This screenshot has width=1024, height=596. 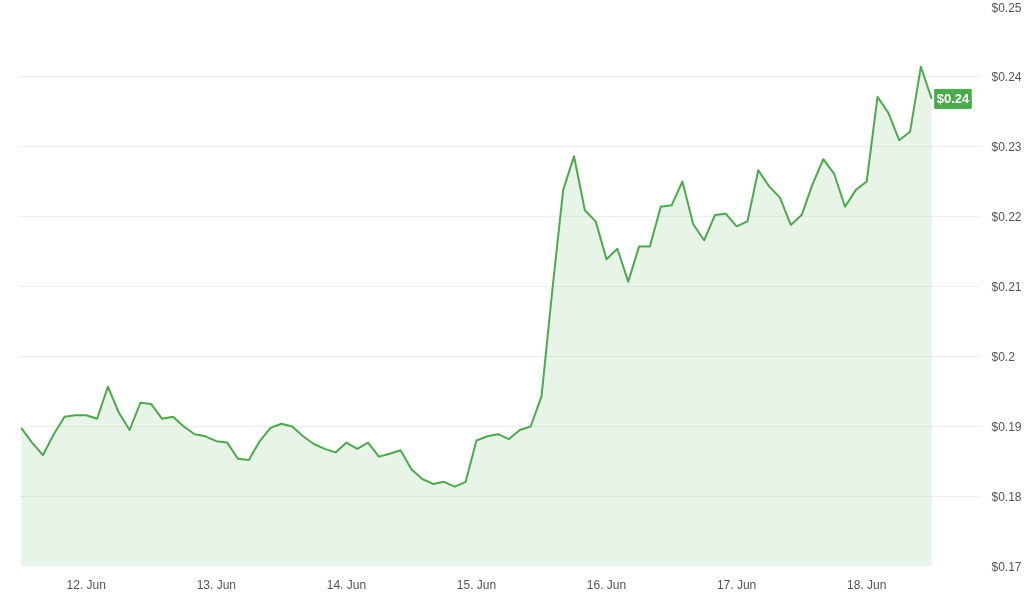 What do you see at coordinates (1006, 566) in the screenshot?
I see `y-tick-label: $0.17` at bounding box center [1006, 566].